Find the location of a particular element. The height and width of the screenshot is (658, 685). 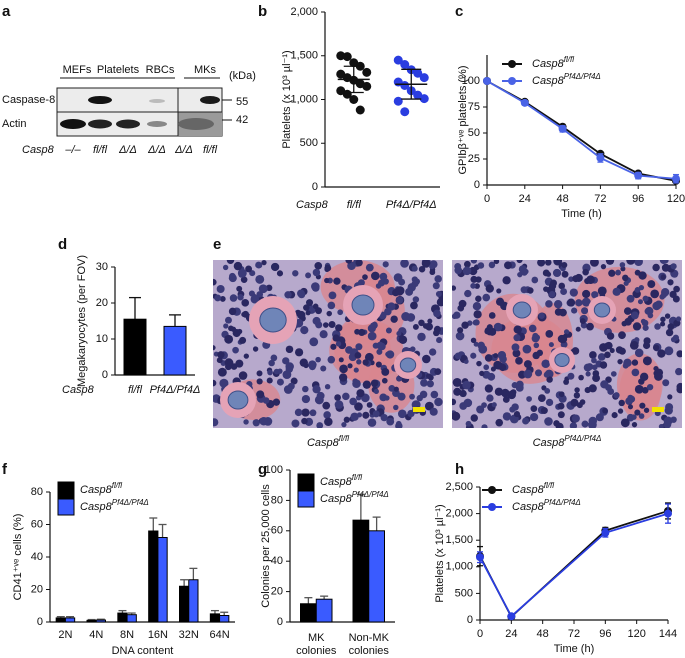

legend-sup: Pf4Δ/Pf4Δ is located at coordinates (562, 502).